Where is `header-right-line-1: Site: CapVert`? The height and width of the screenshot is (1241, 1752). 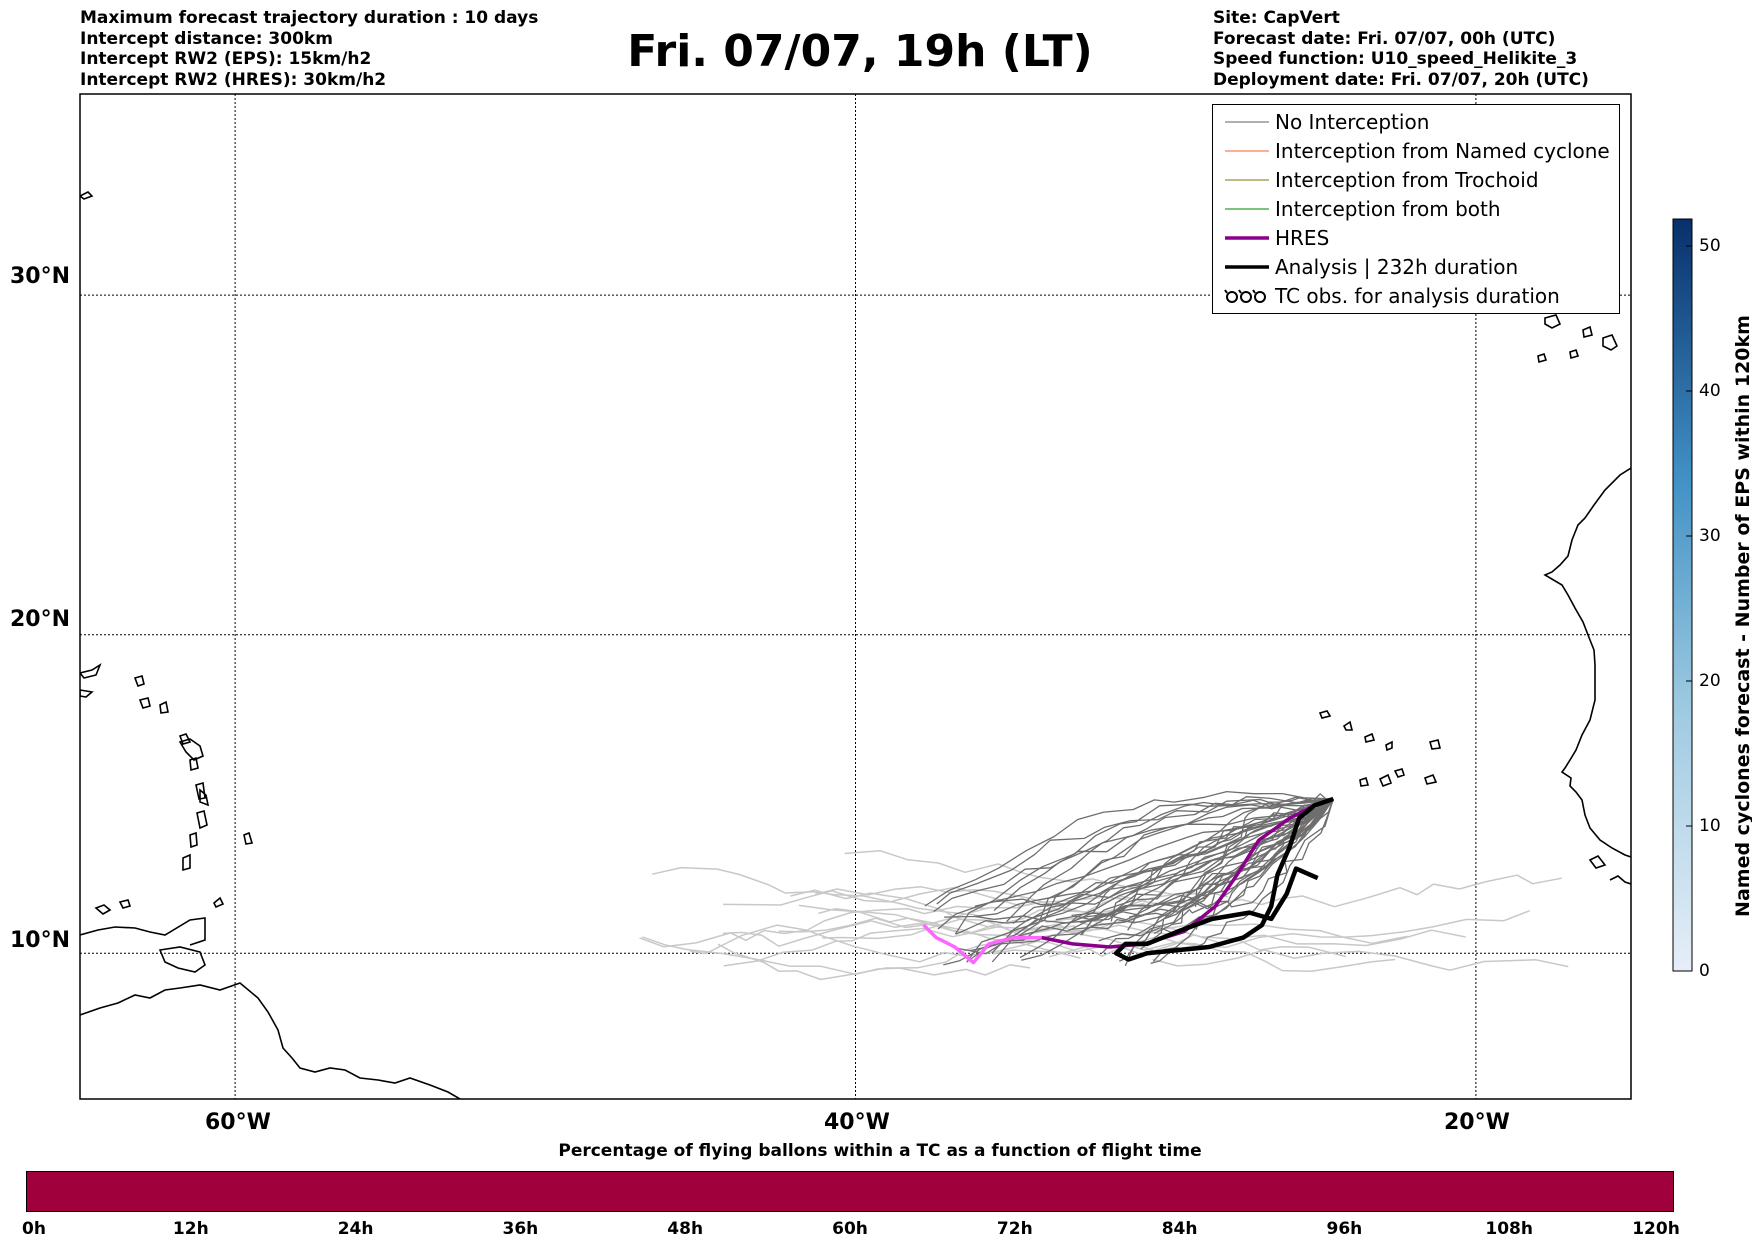
header-right-line-1: Site: CapVert is located at coordinates (1276, 18).